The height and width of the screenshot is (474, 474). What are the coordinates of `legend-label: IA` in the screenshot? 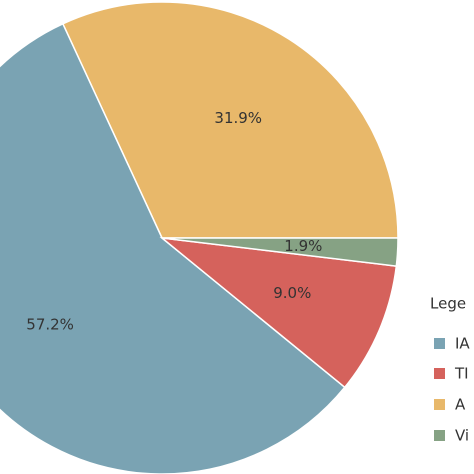 It's located at (462, 344).